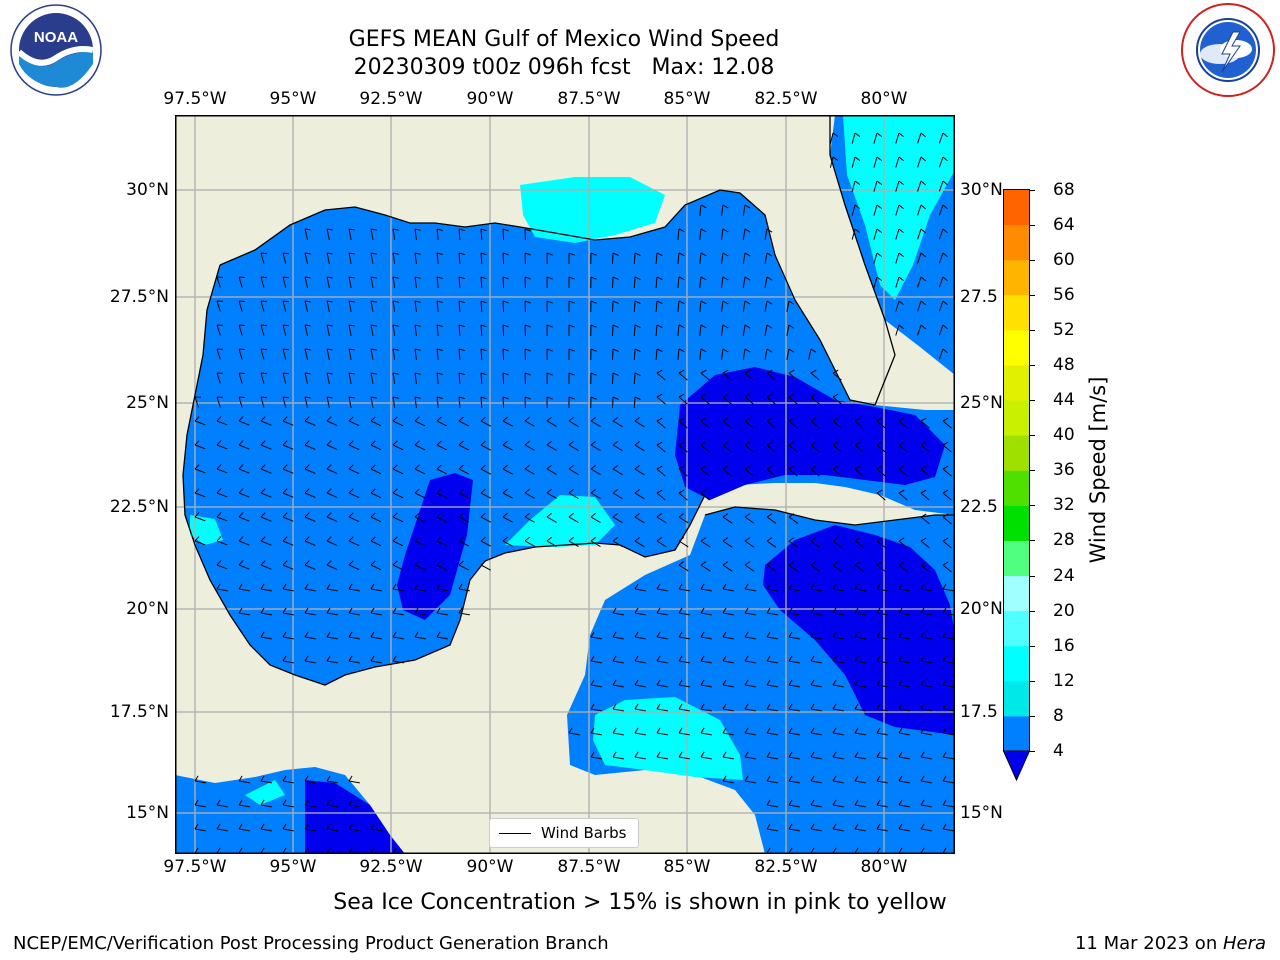 The width and height of the screenshot is (1280, 960). I want to click on lat-tick-left: 25°N, so click(147, 403).